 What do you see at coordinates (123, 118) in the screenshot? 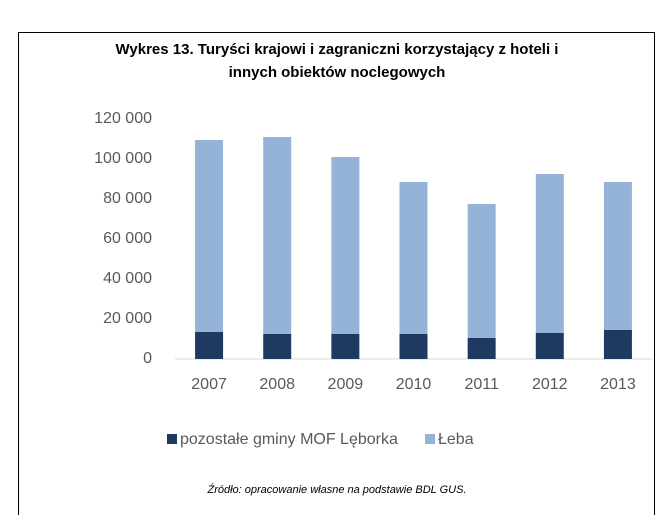
I see `y-tick-label: 120 000` at bounding box center [123, 118].